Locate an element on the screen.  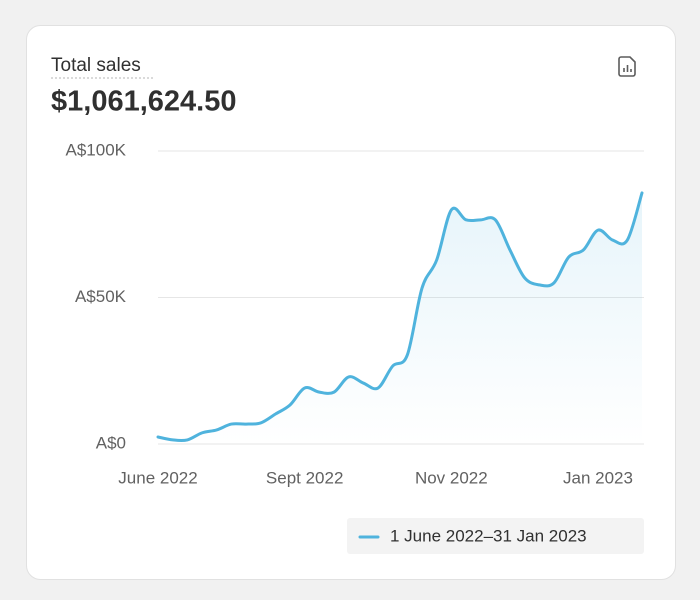
chart-title: Total sales is located at coordinates (96, 65).